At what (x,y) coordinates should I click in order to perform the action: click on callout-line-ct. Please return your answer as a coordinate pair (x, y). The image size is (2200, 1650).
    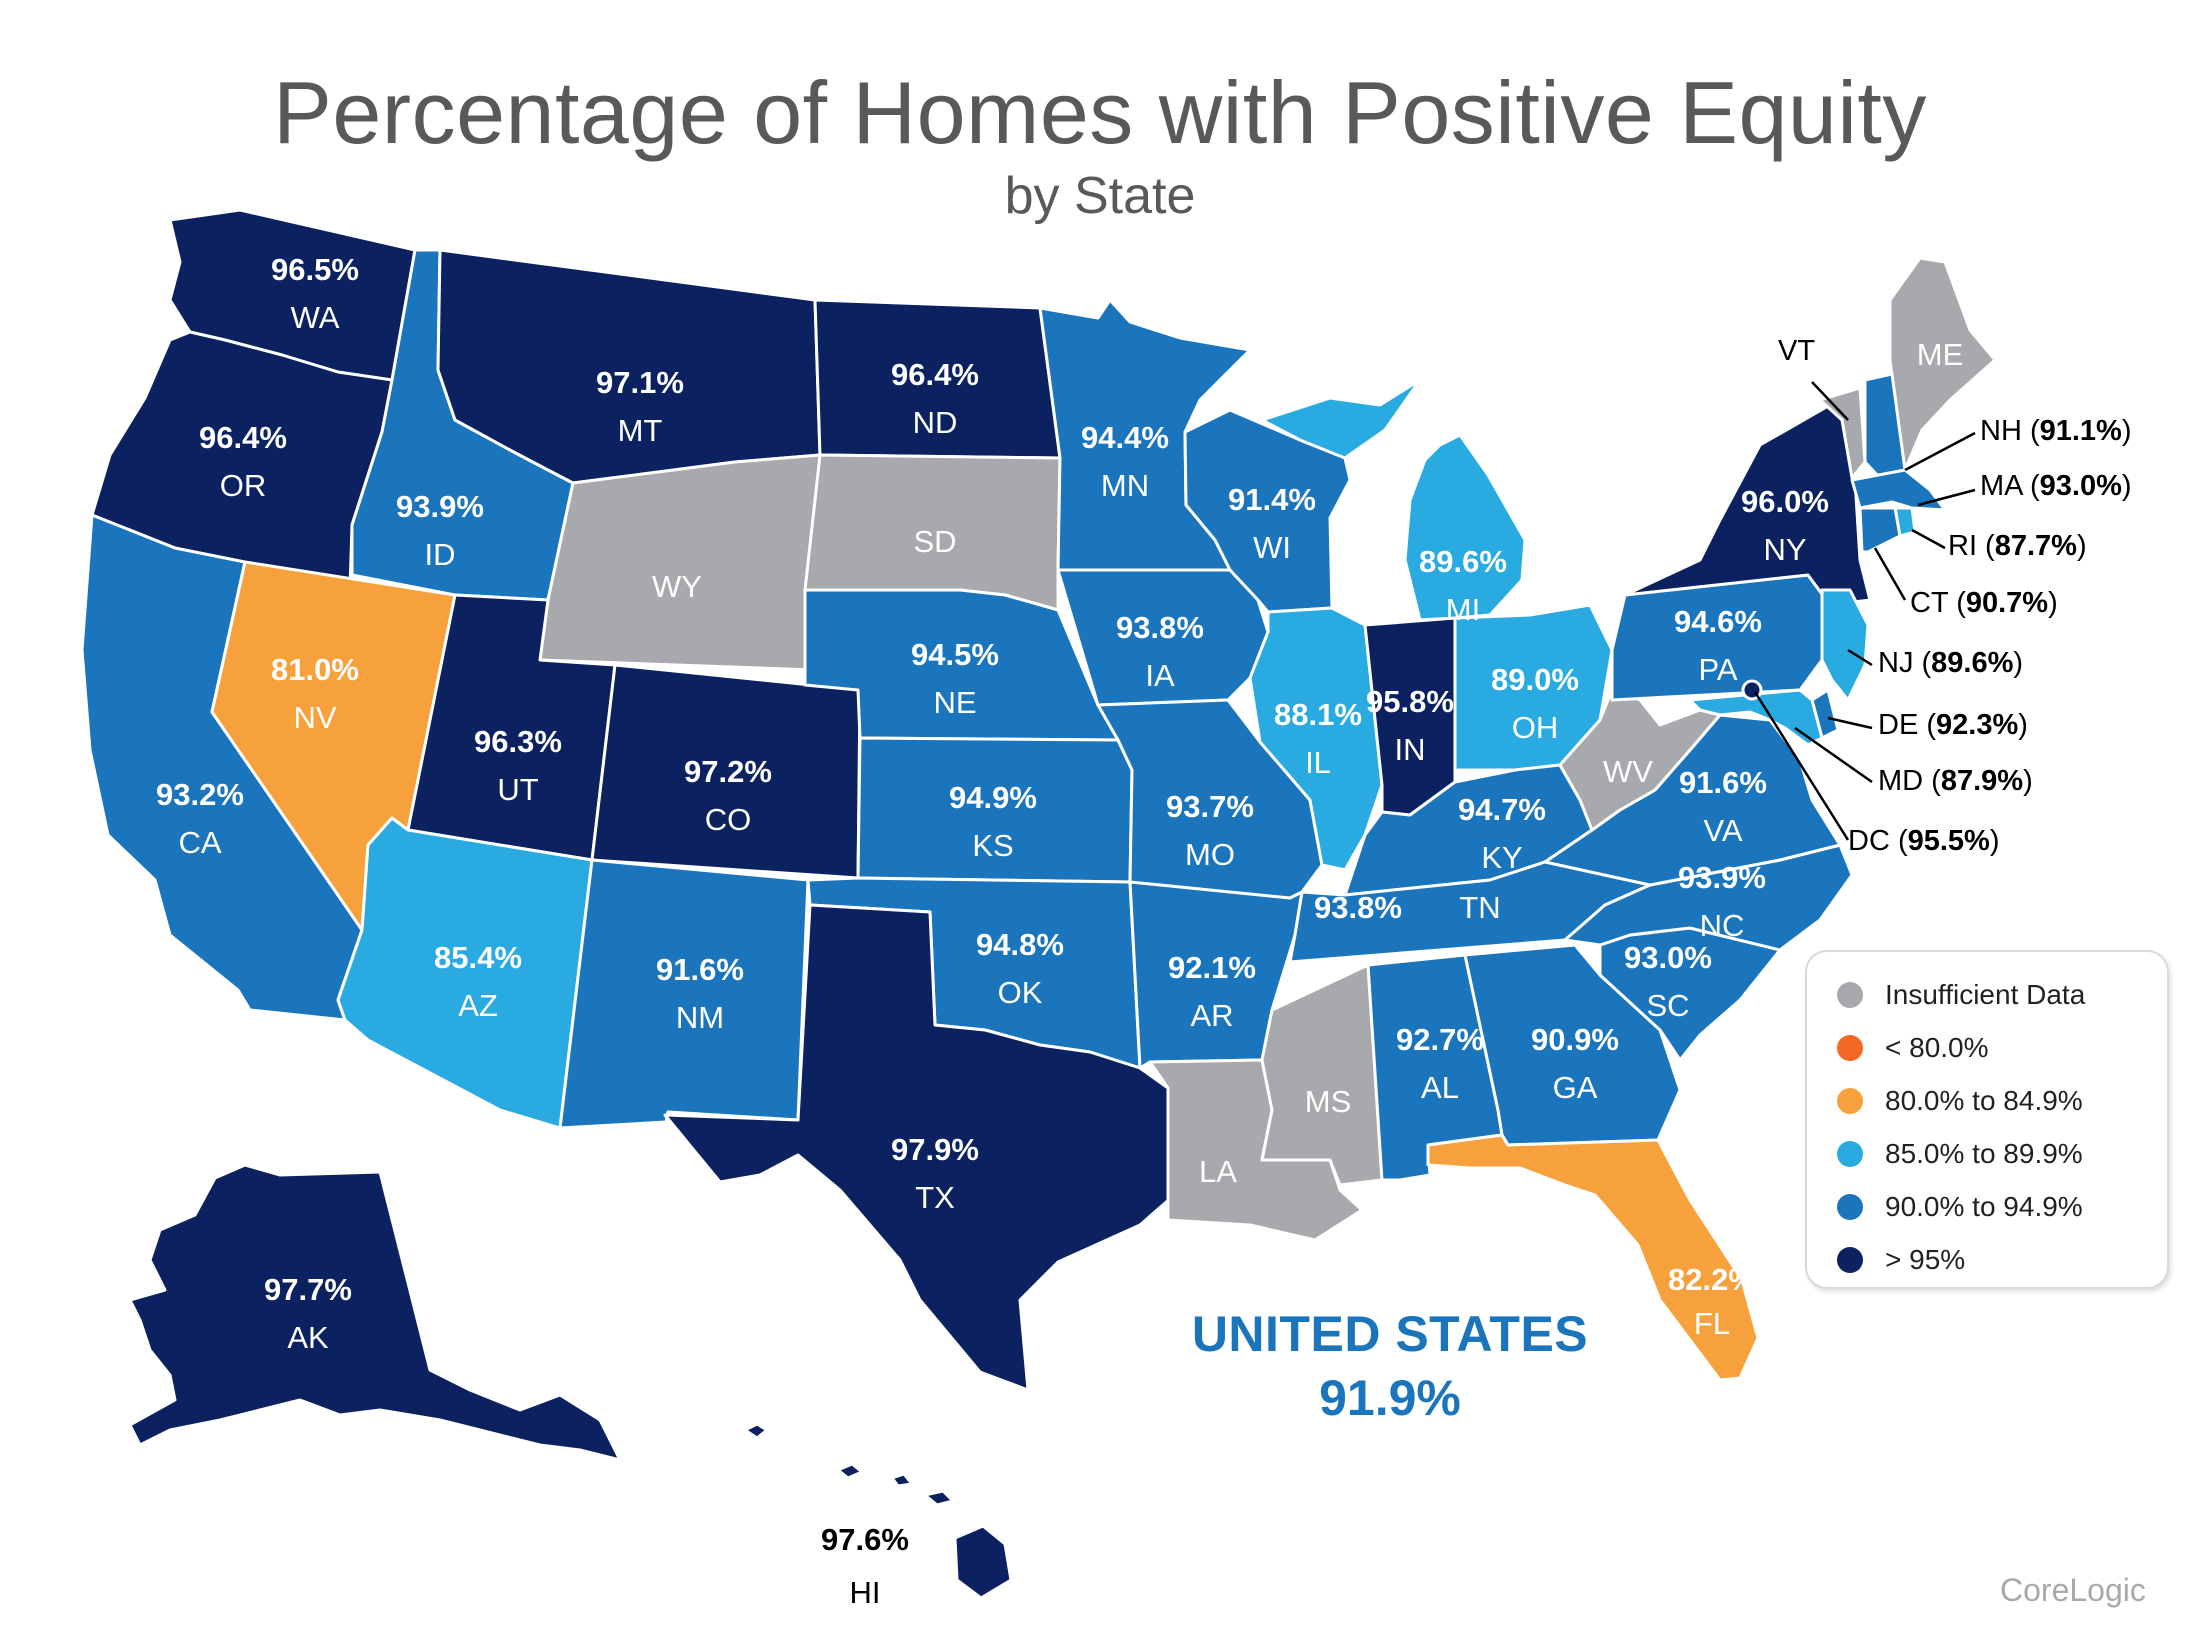
    Looking at the image, I should click on (1890, 574).